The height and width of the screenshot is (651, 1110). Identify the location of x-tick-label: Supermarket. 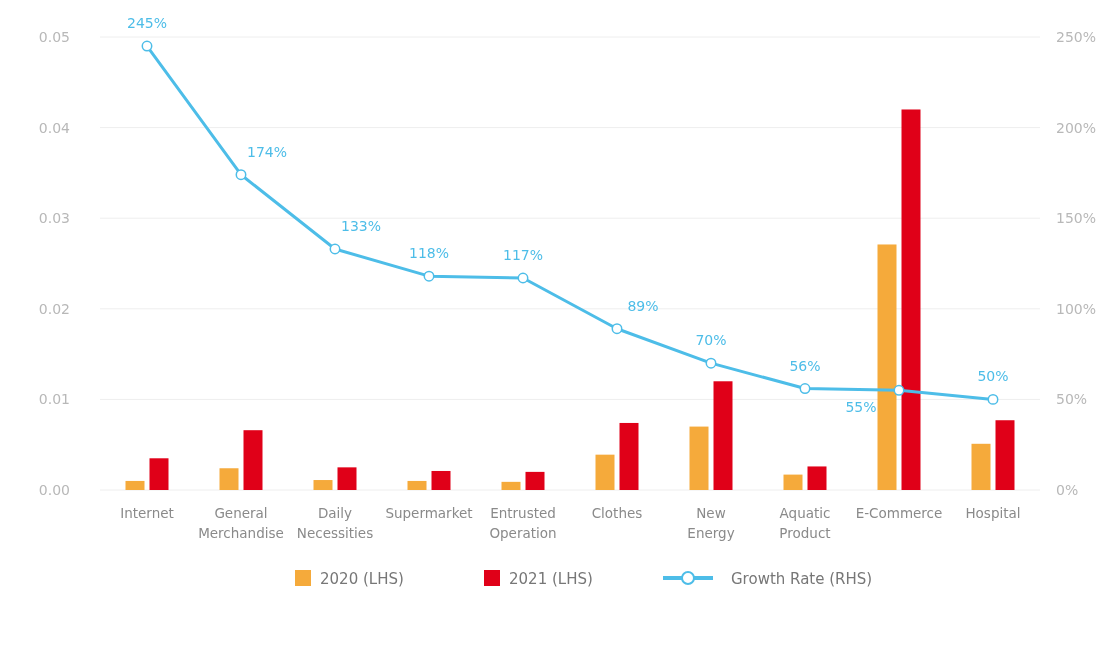
(429, 513).